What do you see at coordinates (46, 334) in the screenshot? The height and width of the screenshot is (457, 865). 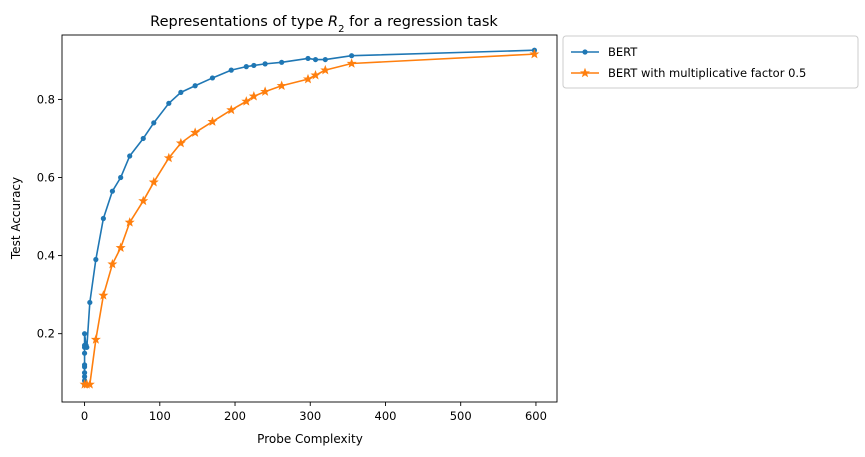 I see `y-tick-label: 0.2` at bounding box center [46, 334].